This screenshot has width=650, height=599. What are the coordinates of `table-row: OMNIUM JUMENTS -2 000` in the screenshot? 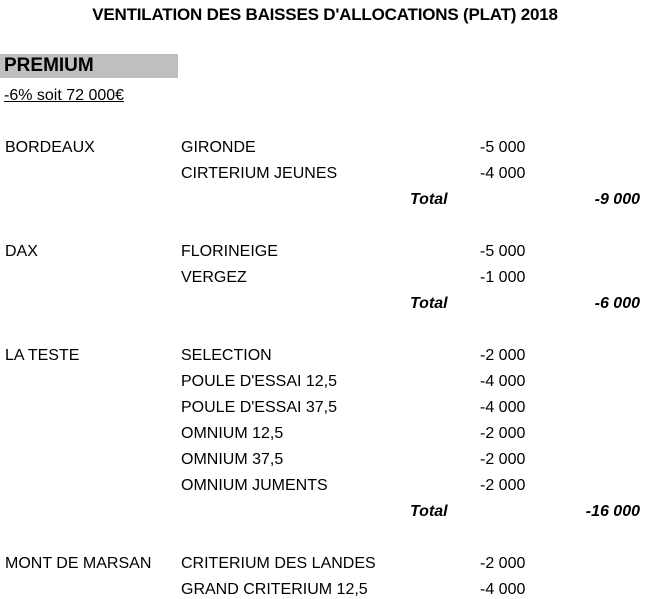 It's located at (325, 486).